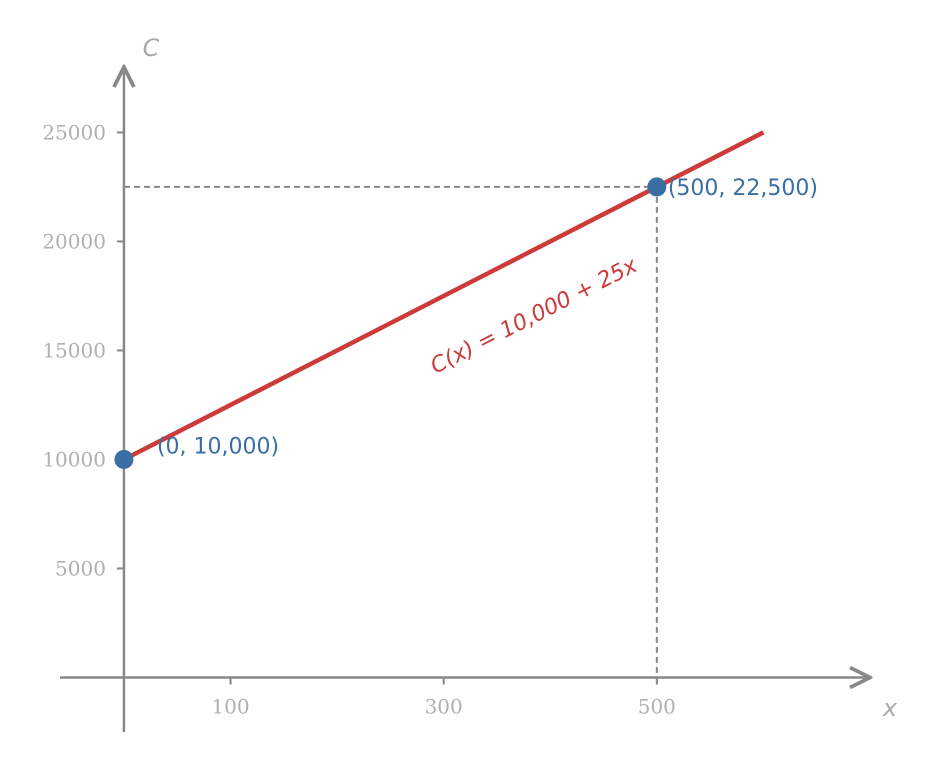 The image size is (936, 768). What do you see at coordinates (230, 706) in the screenshot?
I see `x-tick-label: 100` at bounding box center [230, 706].